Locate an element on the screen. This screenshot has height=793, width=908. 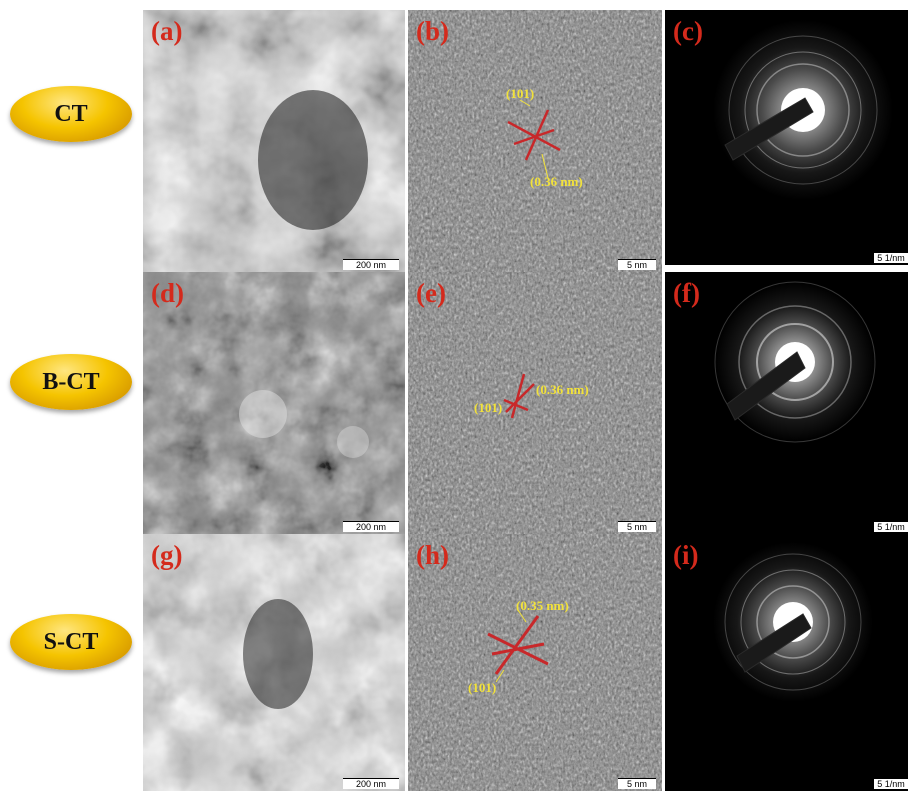
row-label-s-ct: S-CT is located at coordinates (71, 642).